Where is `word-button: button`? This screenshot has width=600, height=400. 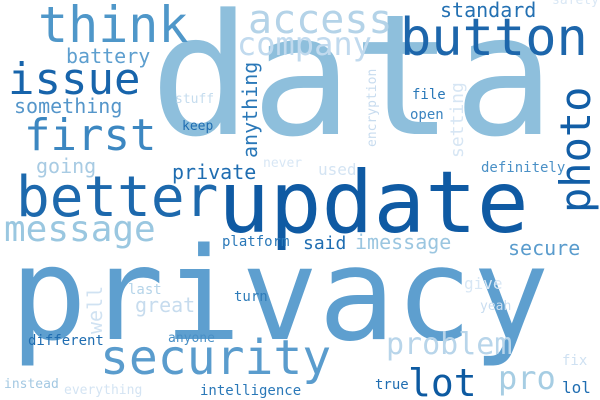 word-button: button is located at coordinates (494, 38).